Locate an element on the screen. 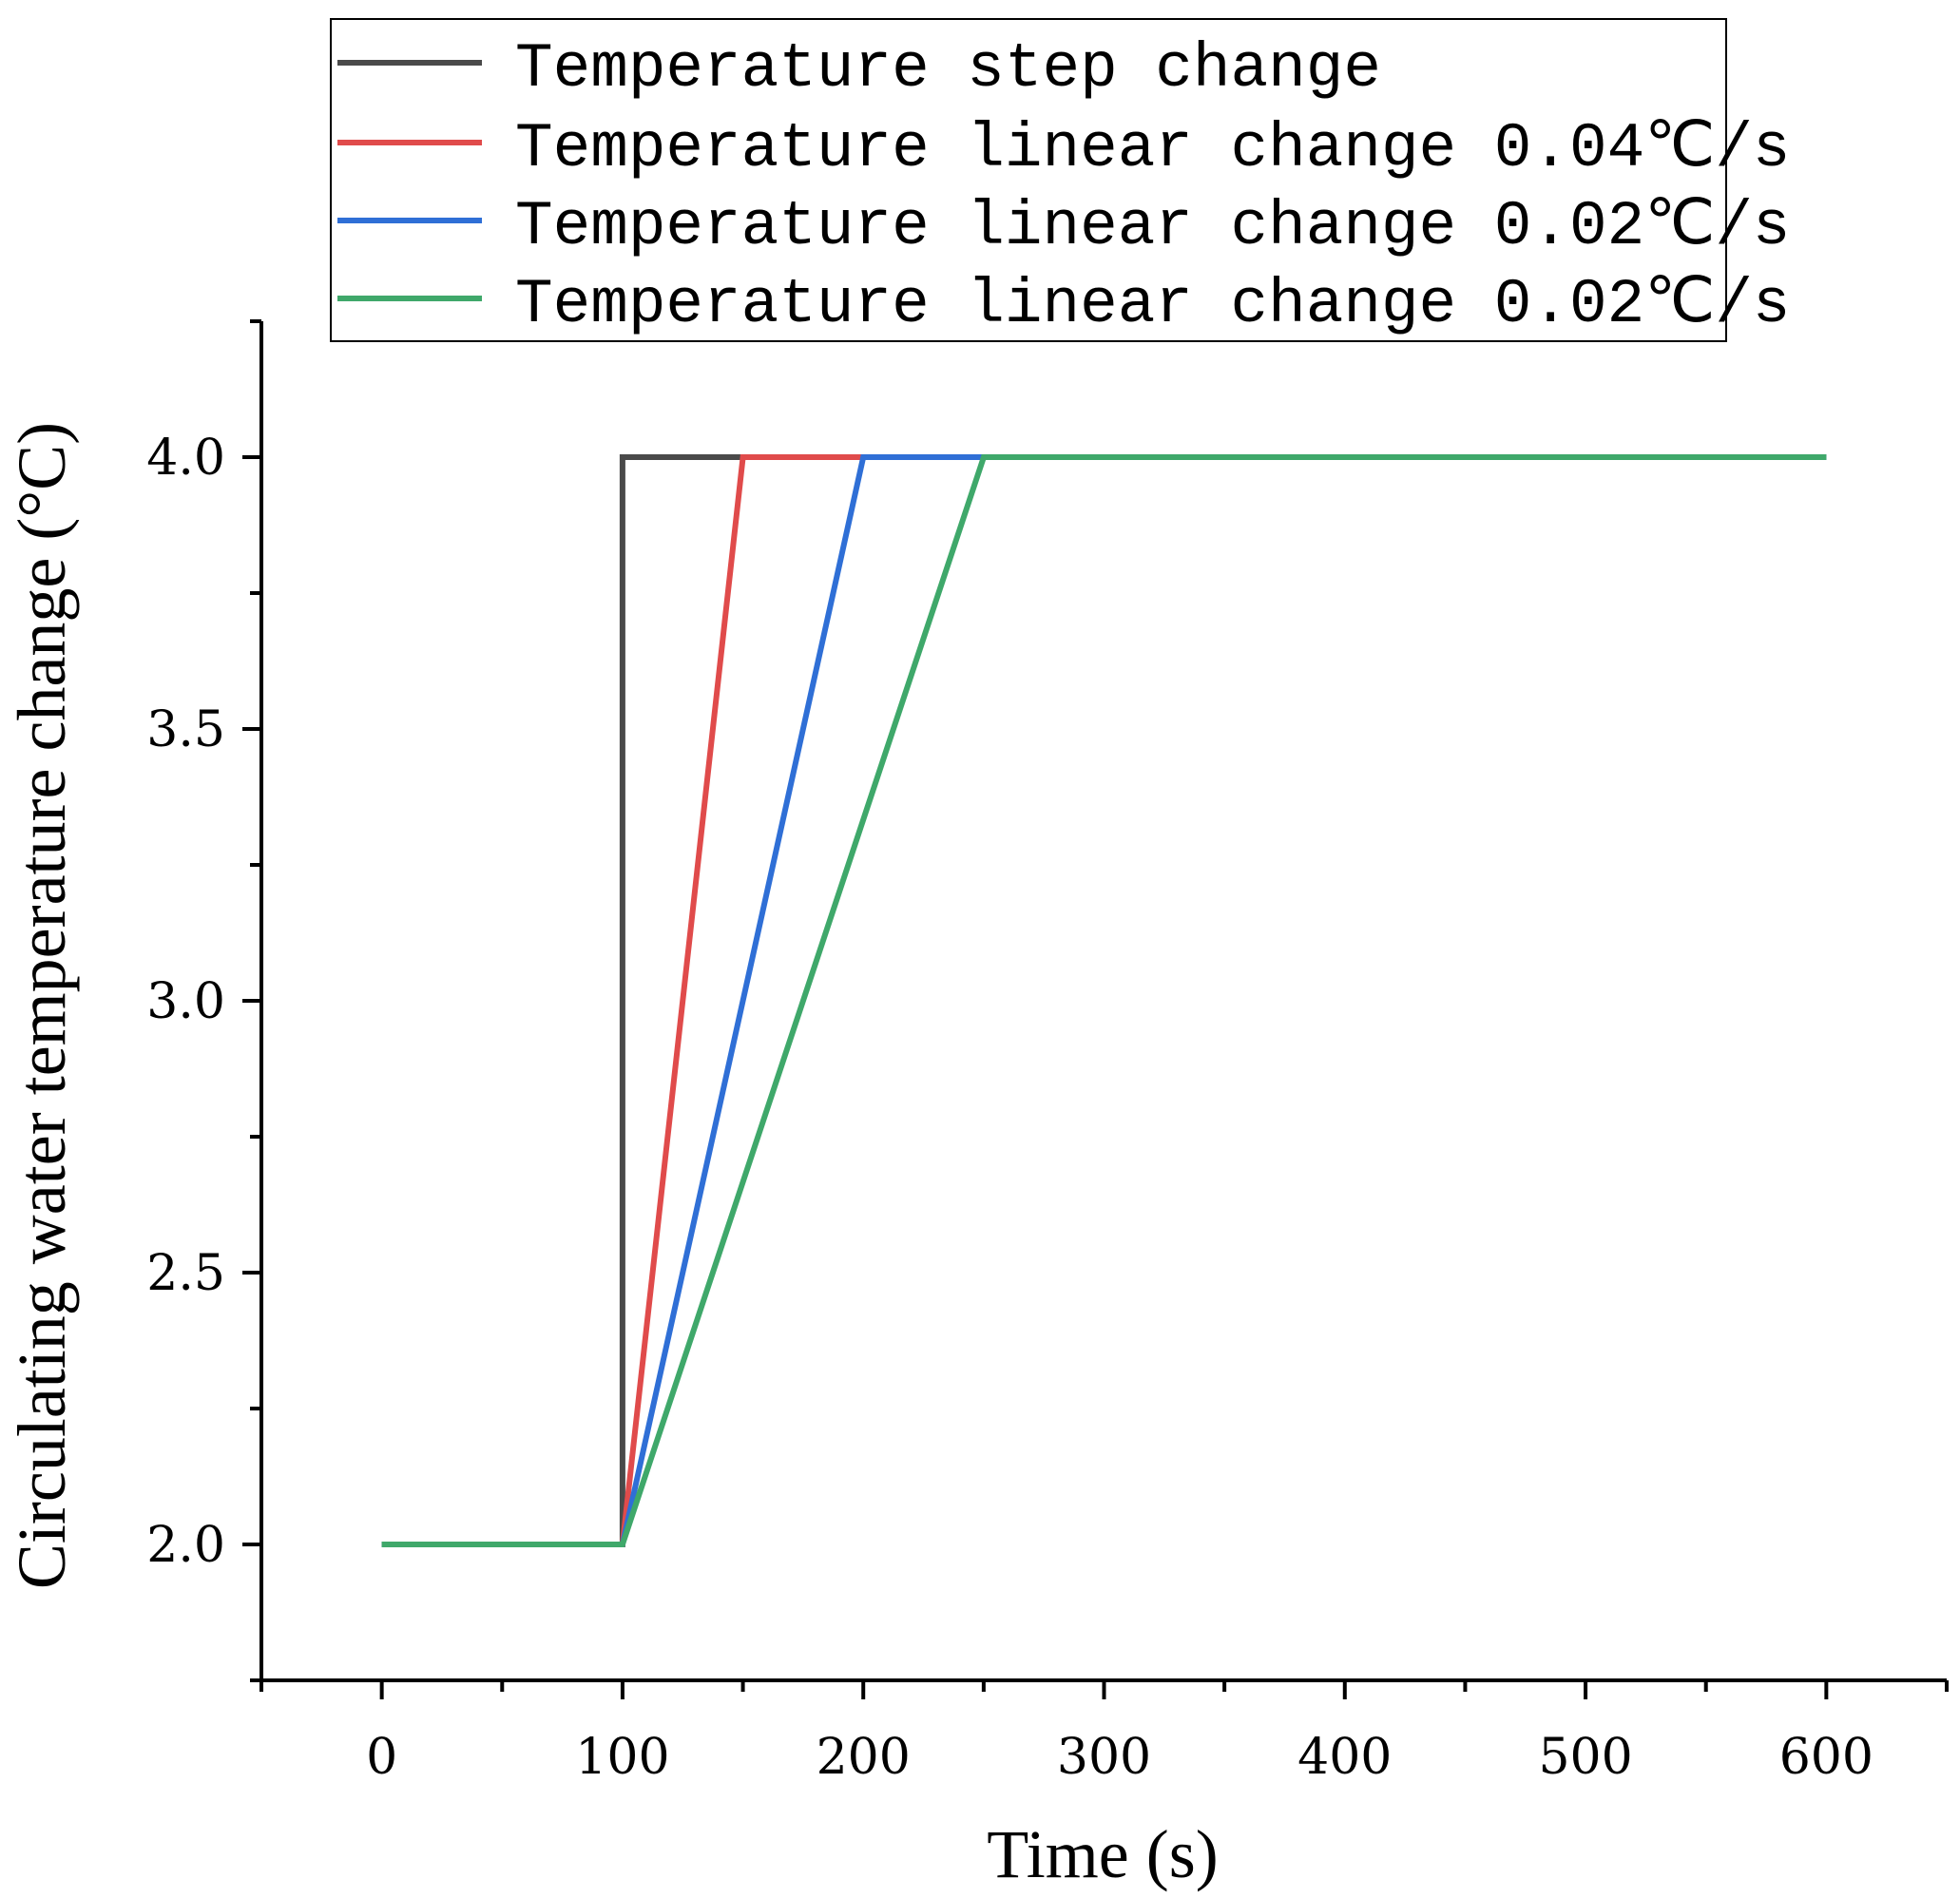  x-axis-title: Time (s) is located at coordinates (1102, 1854).